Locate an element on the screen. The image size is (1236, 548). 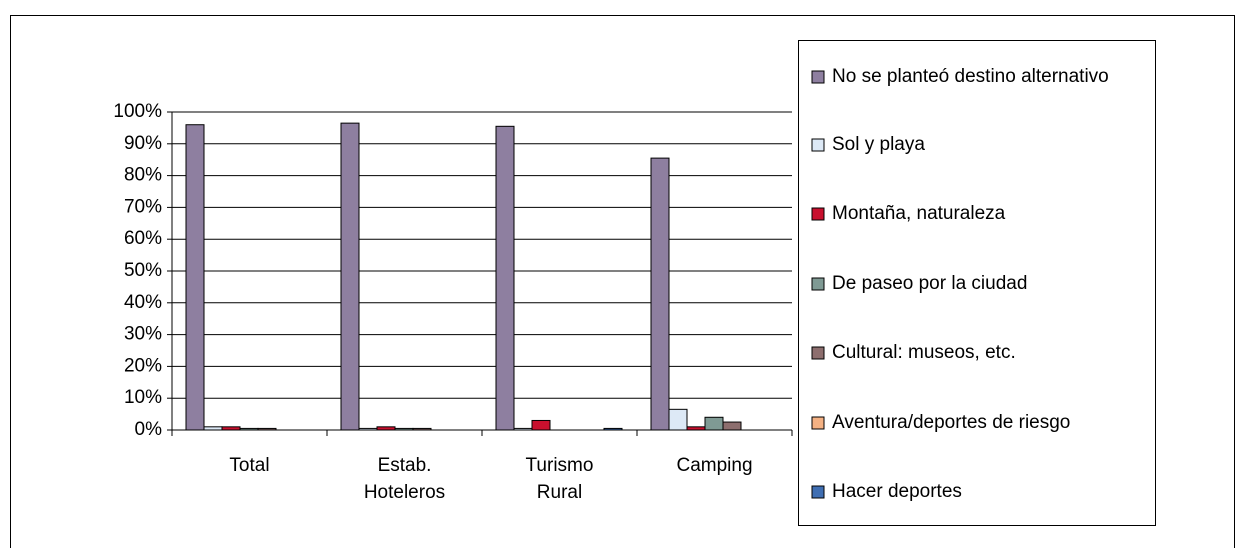
y-tick-label: 0% is located at coordinates (149, 429).